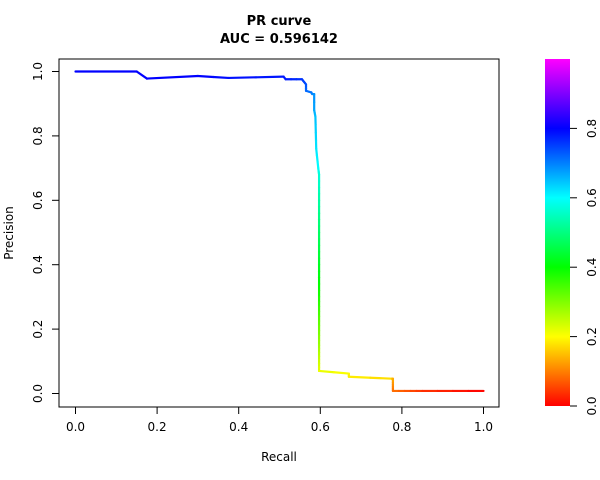 This screenshot has height=480, width=600. What do you see at coordinates (38, 71) in the screenshot?
I see `y-tick-label: 1.0` at bounding box center [38, 71].